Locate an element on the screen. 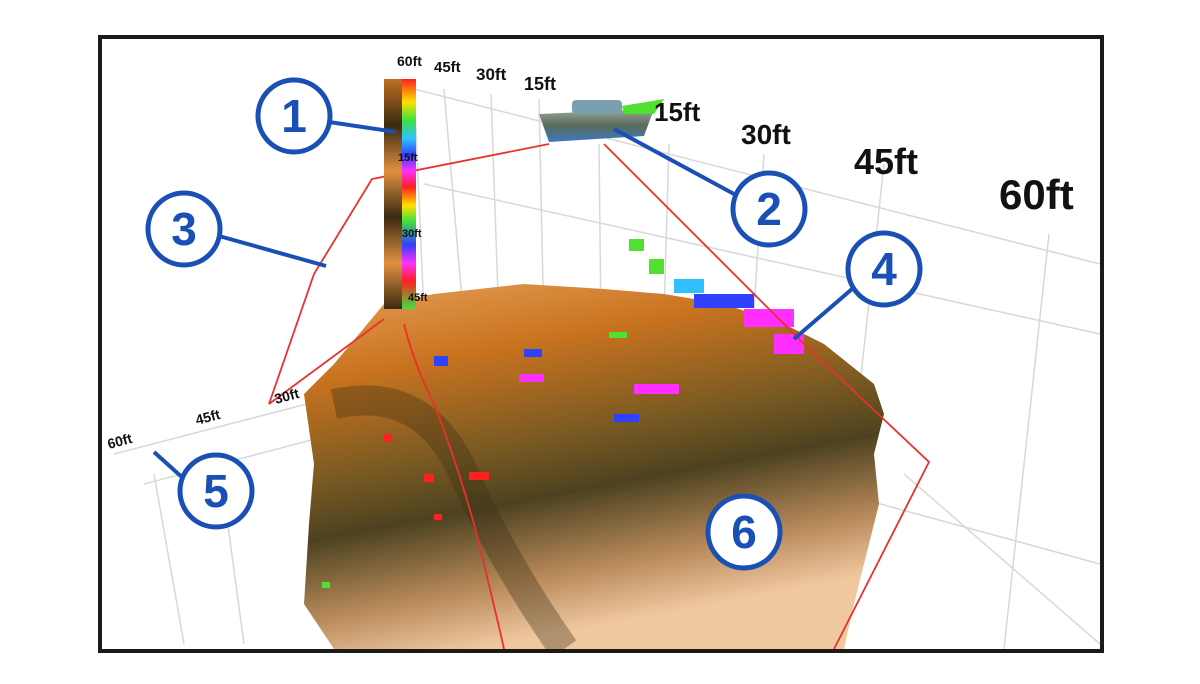 The width and height of the screenshot is (1200, 684). callout-6: 6 is located at coordinates (744, 532).